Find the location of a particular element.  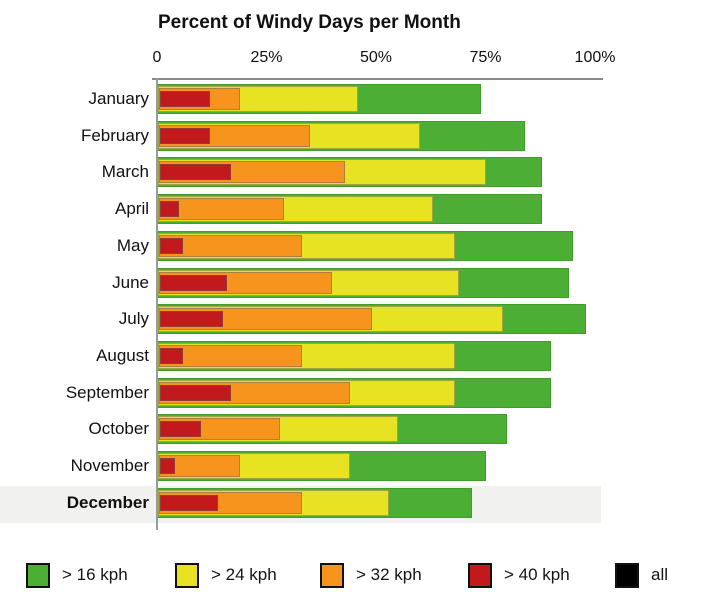

month-label-january: January is located at coordinates (118, 98).